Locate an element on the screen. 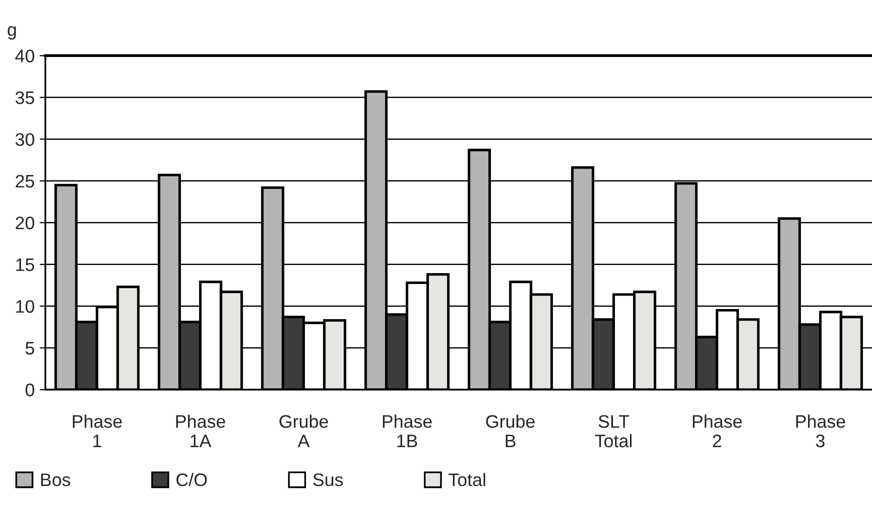 Image resolution: width=872 pixels, height=506 pixels. legend-label: Total is located at coordinates (467, 479).